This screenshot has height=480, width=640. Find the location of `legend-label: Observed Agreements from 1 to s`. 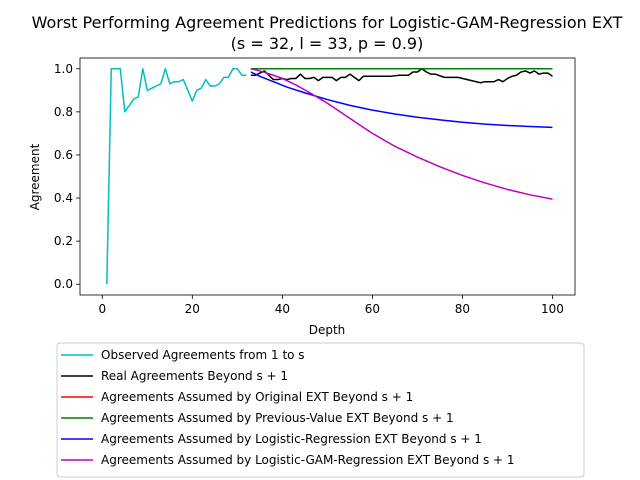

legend-label: Observed Agreements from 1 to s is located at coordinates (203, 355).